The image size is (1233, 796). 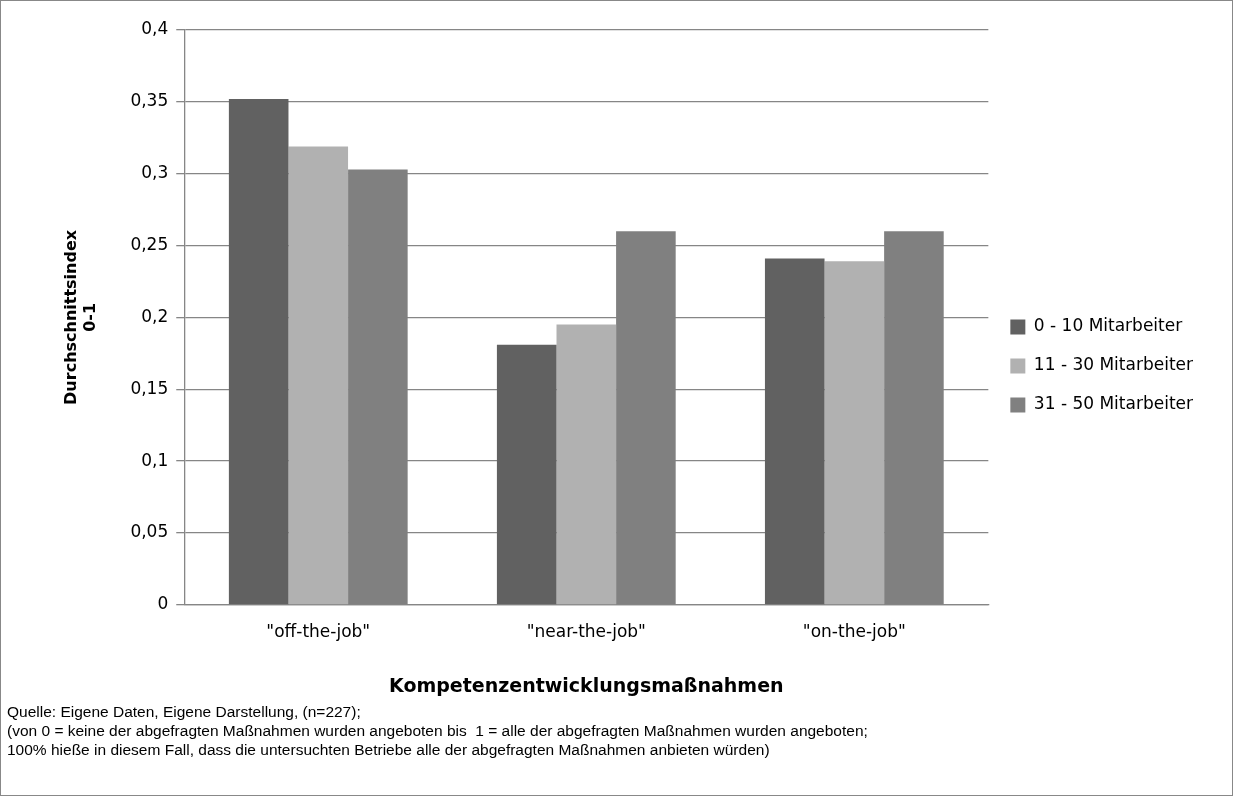 What do you see at coordinates (1113, 403) in the screenshot?
I see `legend-label: 31 - 50 Mitarbeiter` at bounding box center [1113, 403].